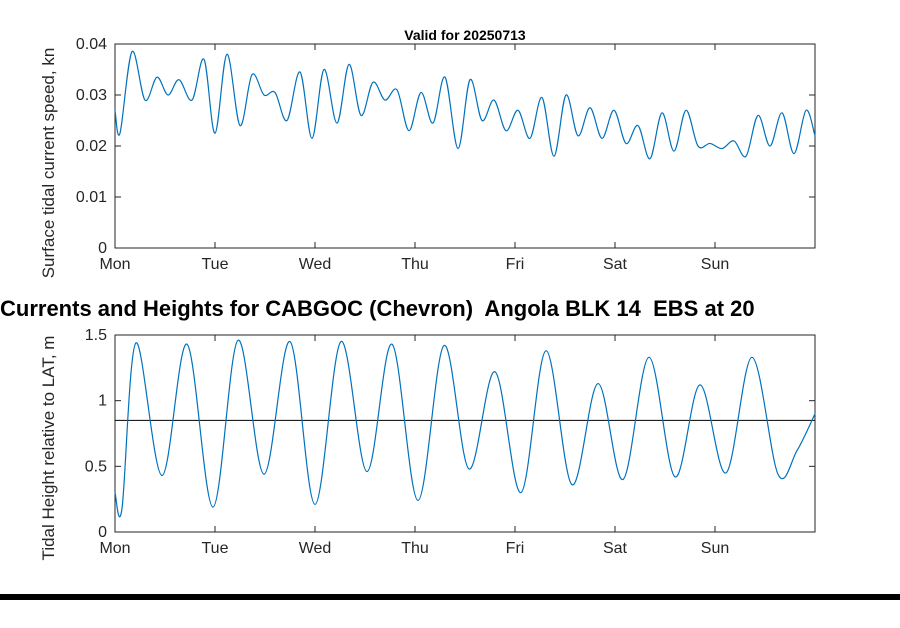  What do you see at coordinates (465, 35) in the screenshot?
I see `top-chart-title: Valid for 20250713` at bounding box center [465, 35].